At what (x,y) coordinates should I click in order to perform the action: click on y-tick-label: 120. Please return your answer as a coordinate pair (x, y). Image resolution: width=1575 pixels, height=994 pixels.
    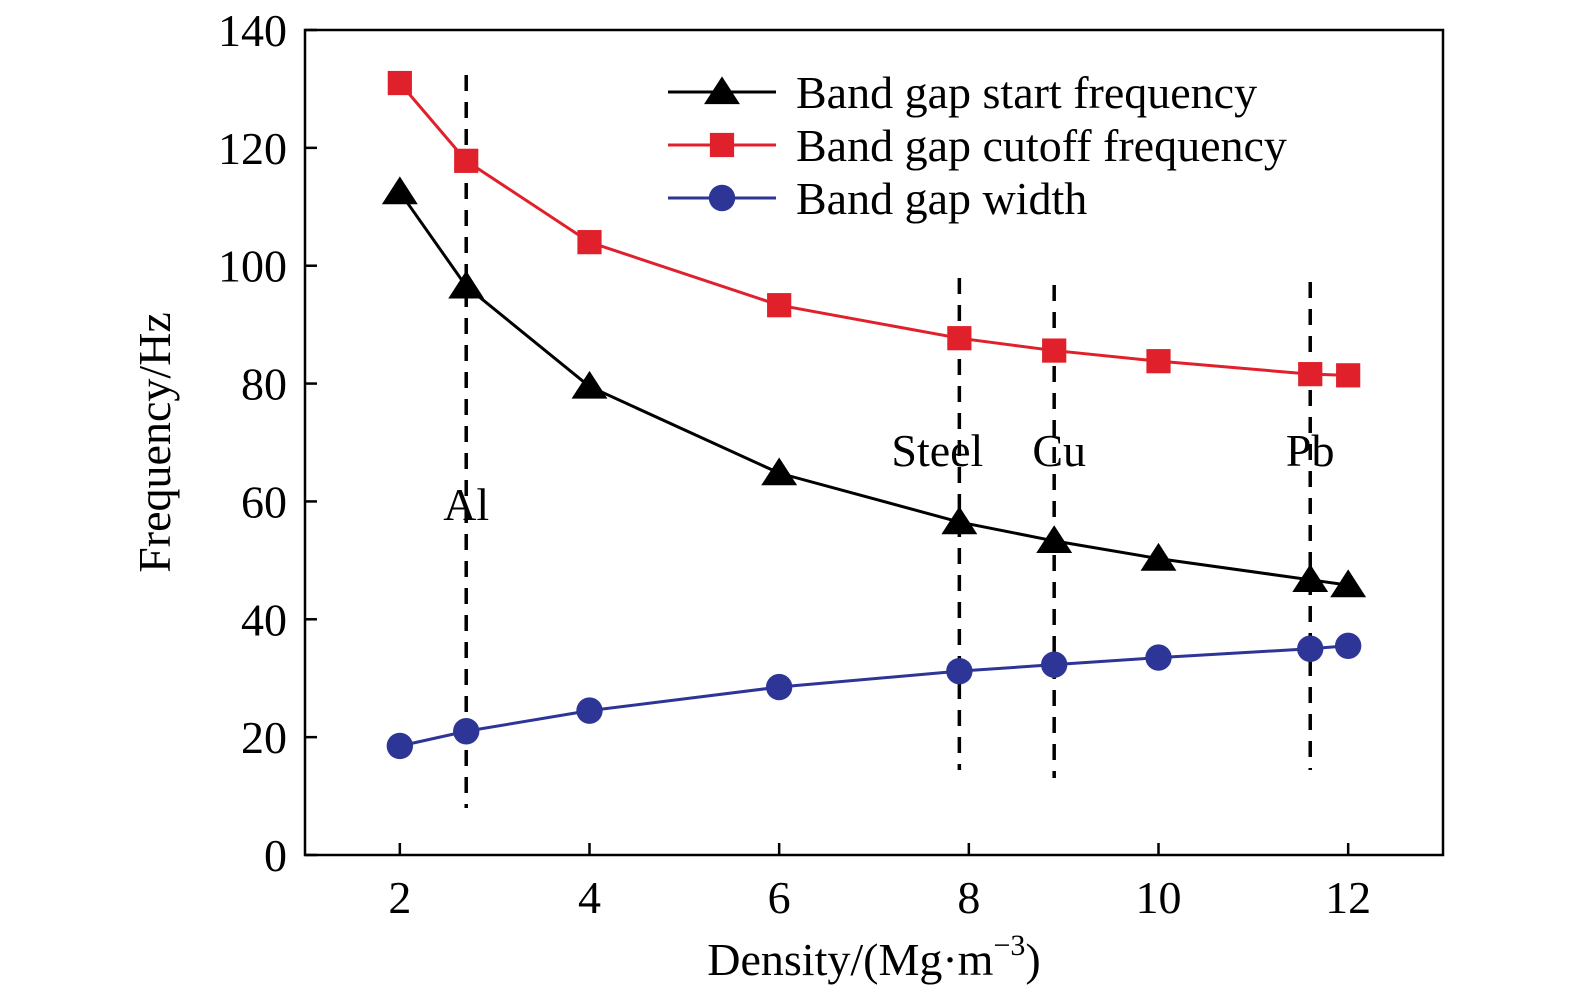
    Looking at the image, I should click on (252, 148).